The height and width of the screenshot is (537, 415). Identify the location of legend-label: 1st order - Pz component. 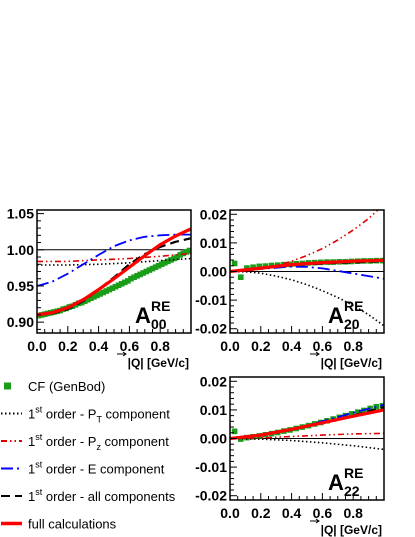
(98, 442).